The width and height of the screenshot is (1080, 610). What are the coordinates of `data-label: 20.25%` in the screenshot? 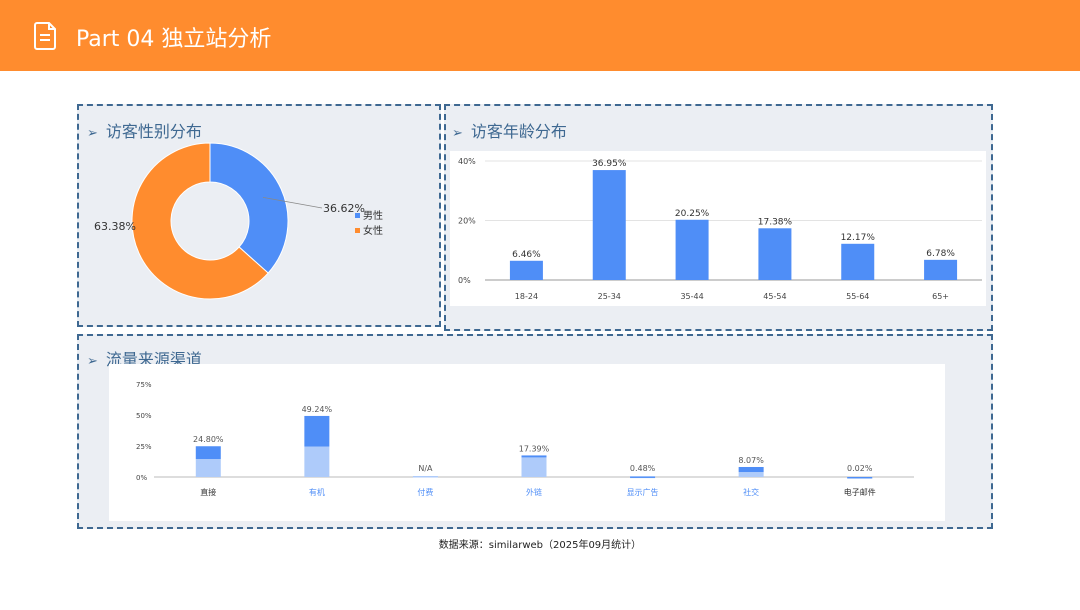 It's located at (692, 214).